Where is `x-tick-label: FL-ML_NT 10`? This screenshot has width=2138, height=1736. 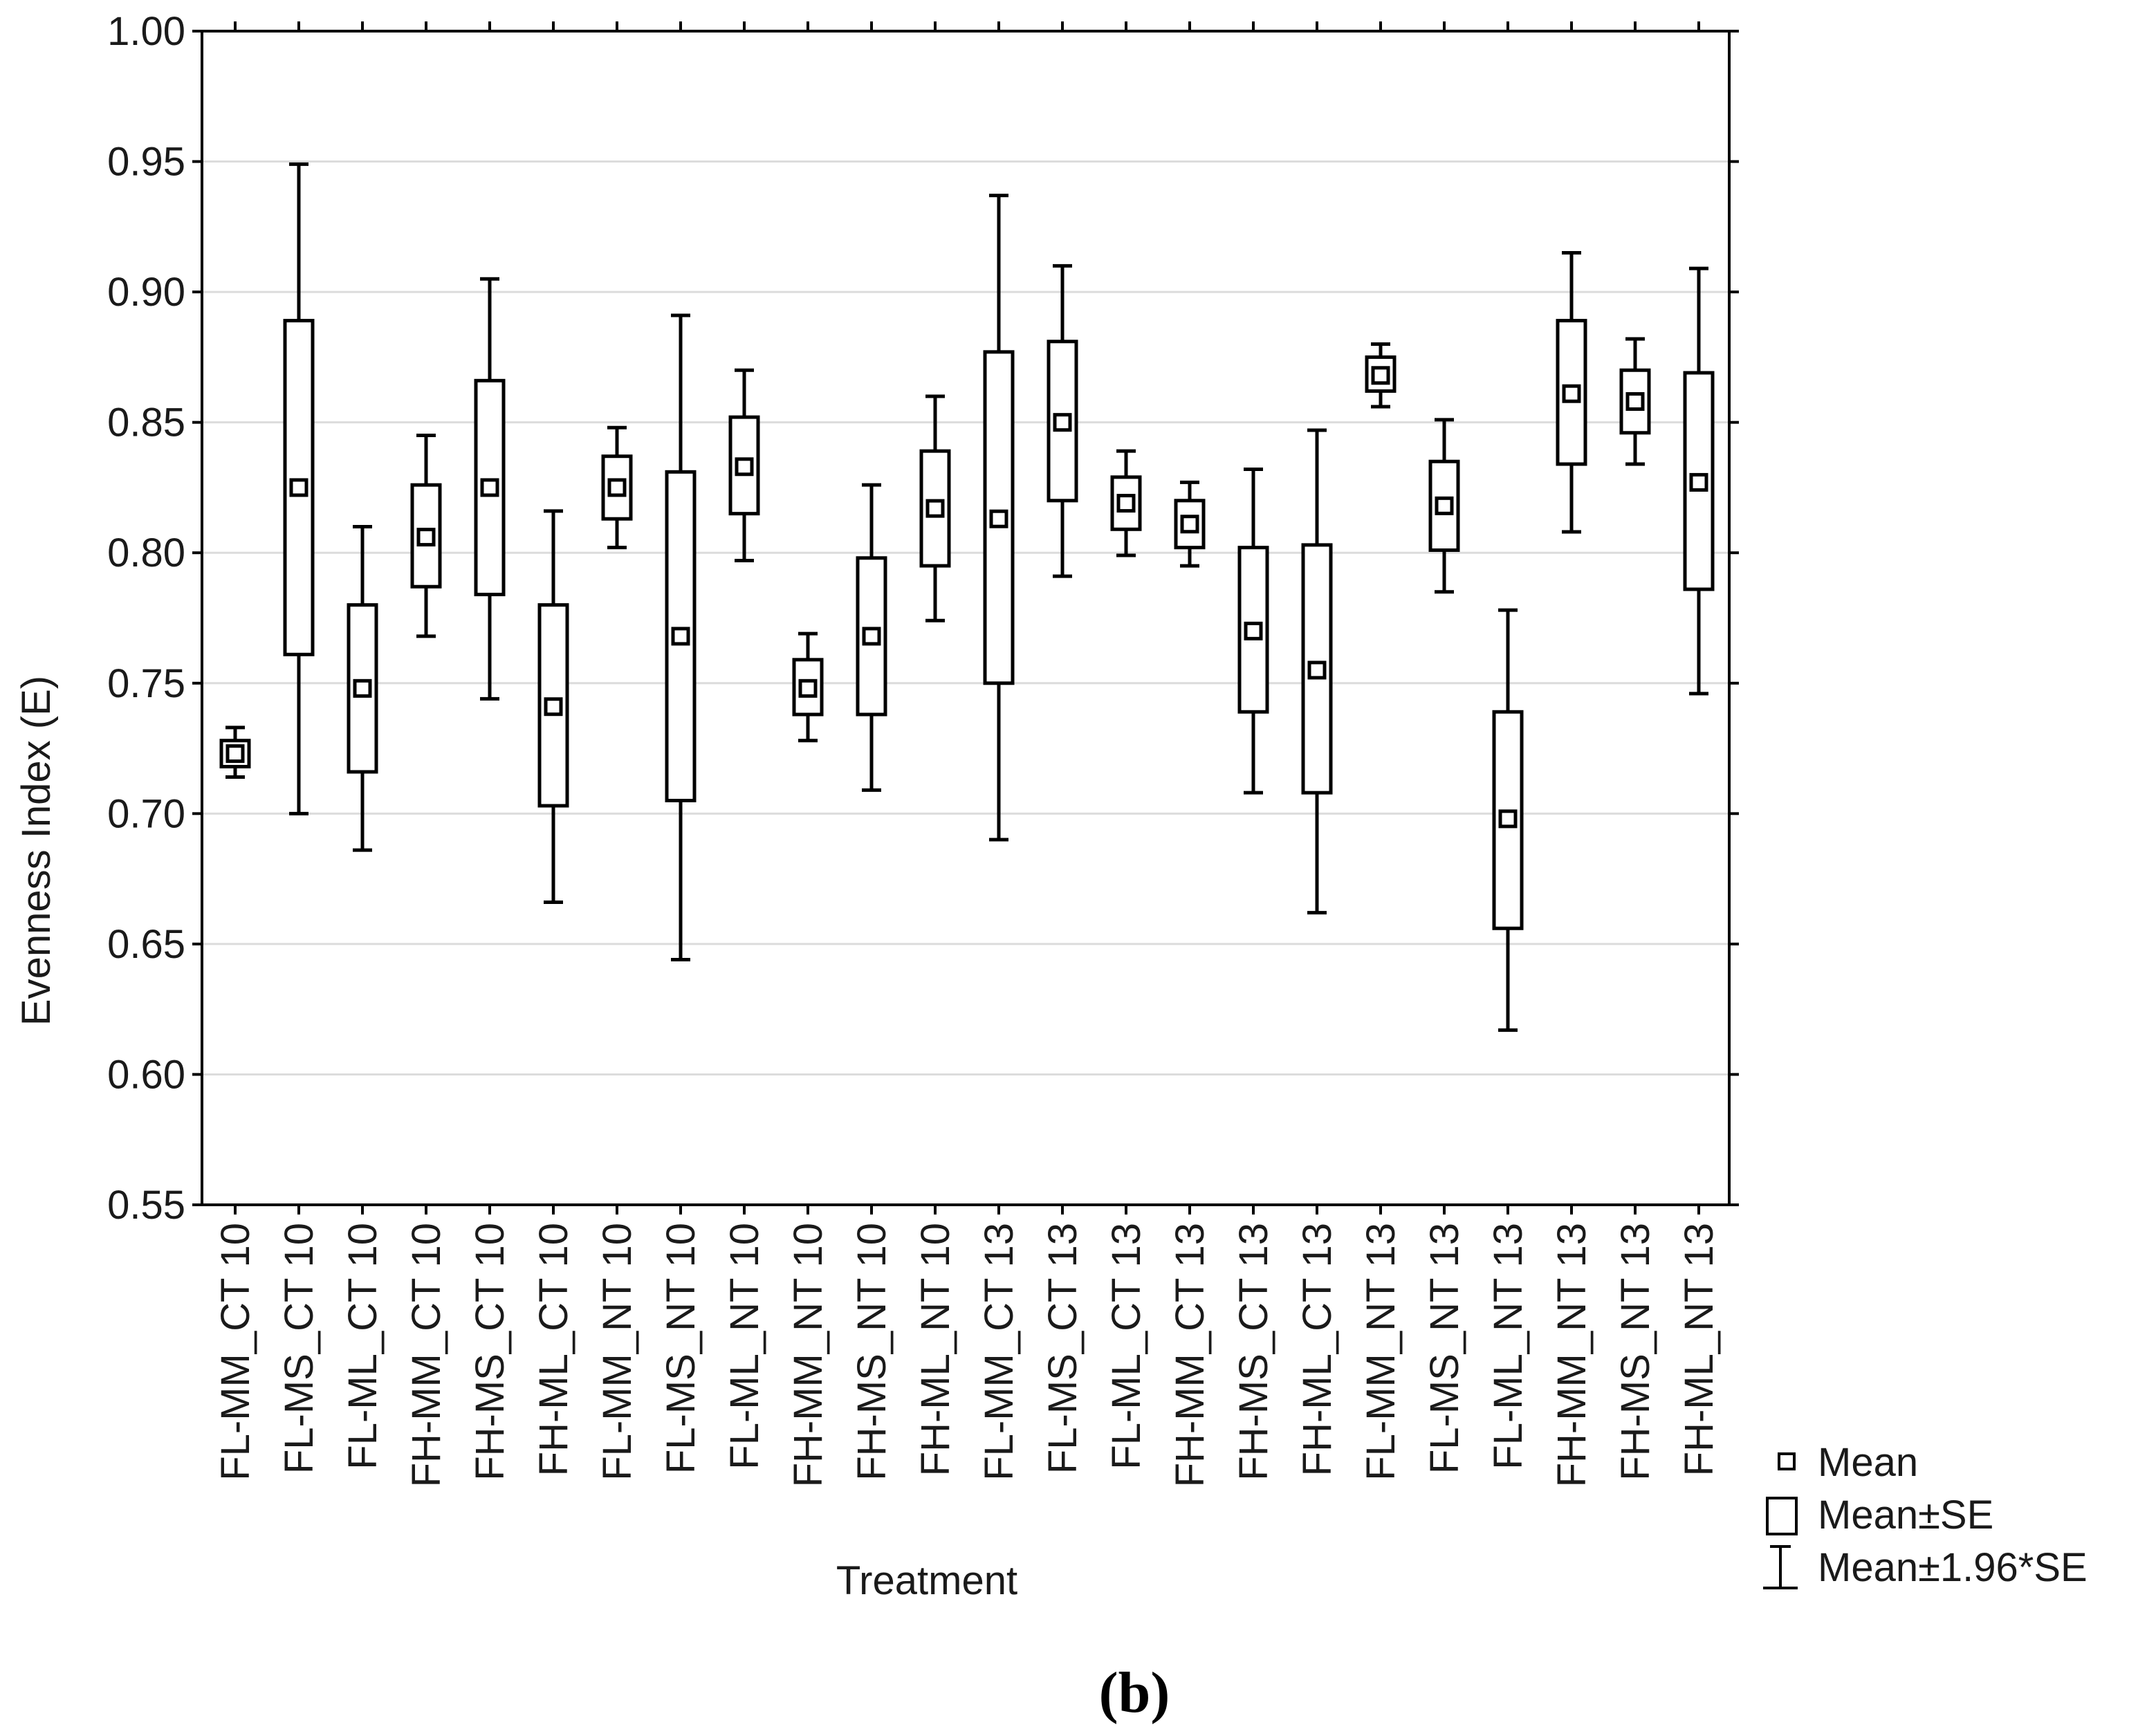
x-tick-label: FL-ML_NT 10 is located at coordinates (744, 1346).